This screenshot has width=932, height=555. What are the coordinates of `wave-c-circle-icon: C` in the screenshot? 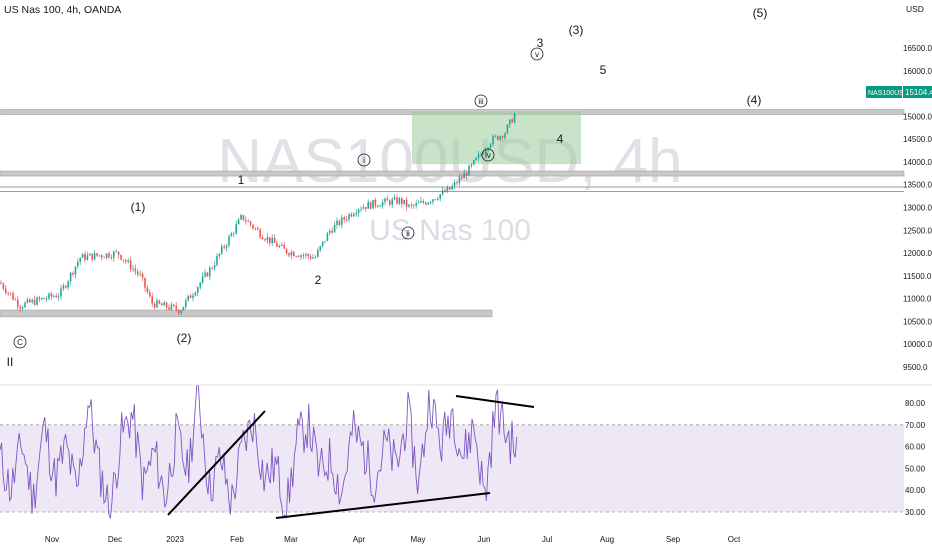 It's located at (20, 342).